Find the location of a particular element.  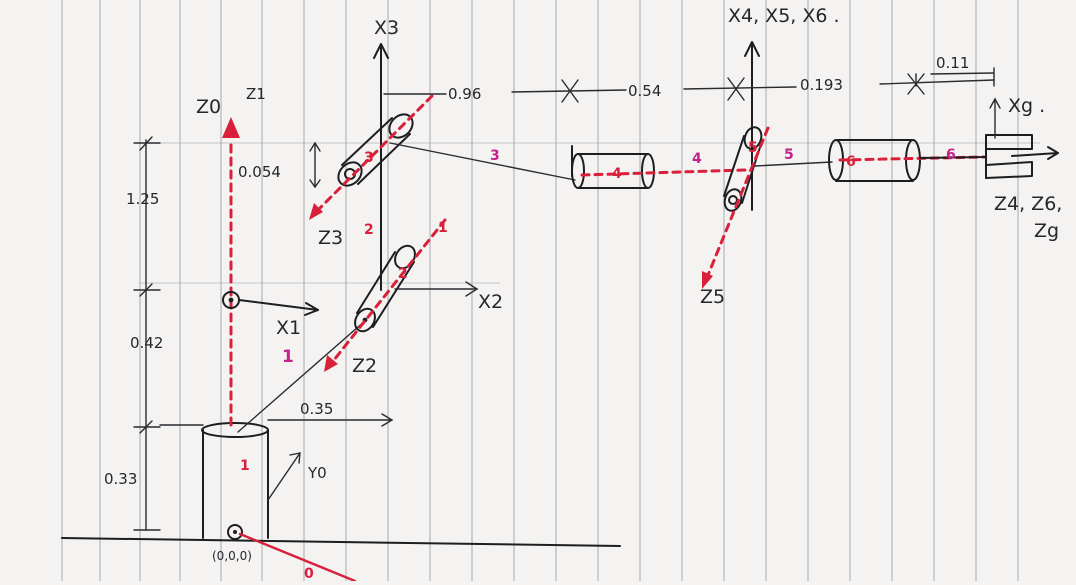

link5 is located at coordinates (793, 164).